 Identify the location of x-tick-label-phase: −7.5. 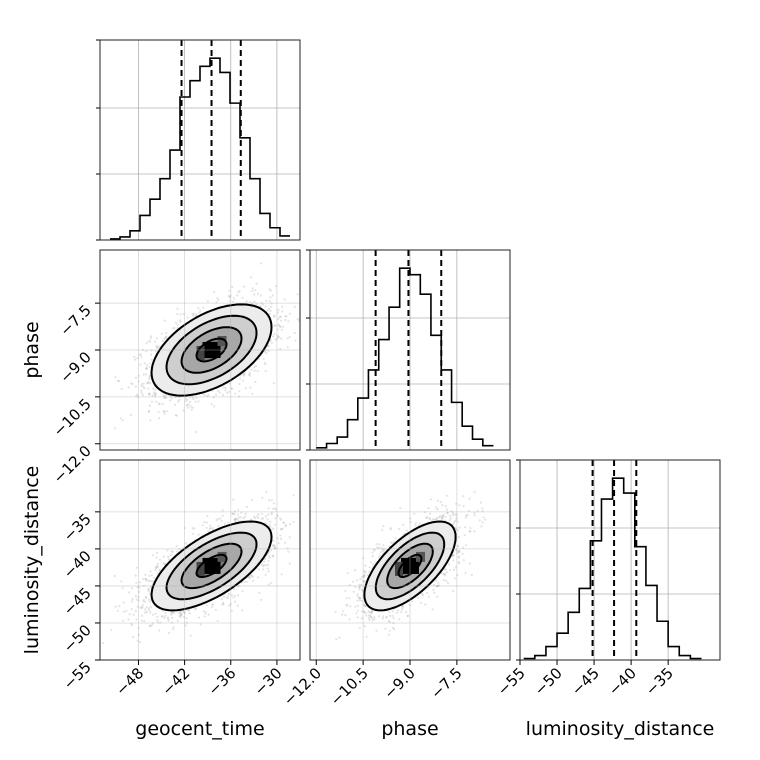
(446, 683).